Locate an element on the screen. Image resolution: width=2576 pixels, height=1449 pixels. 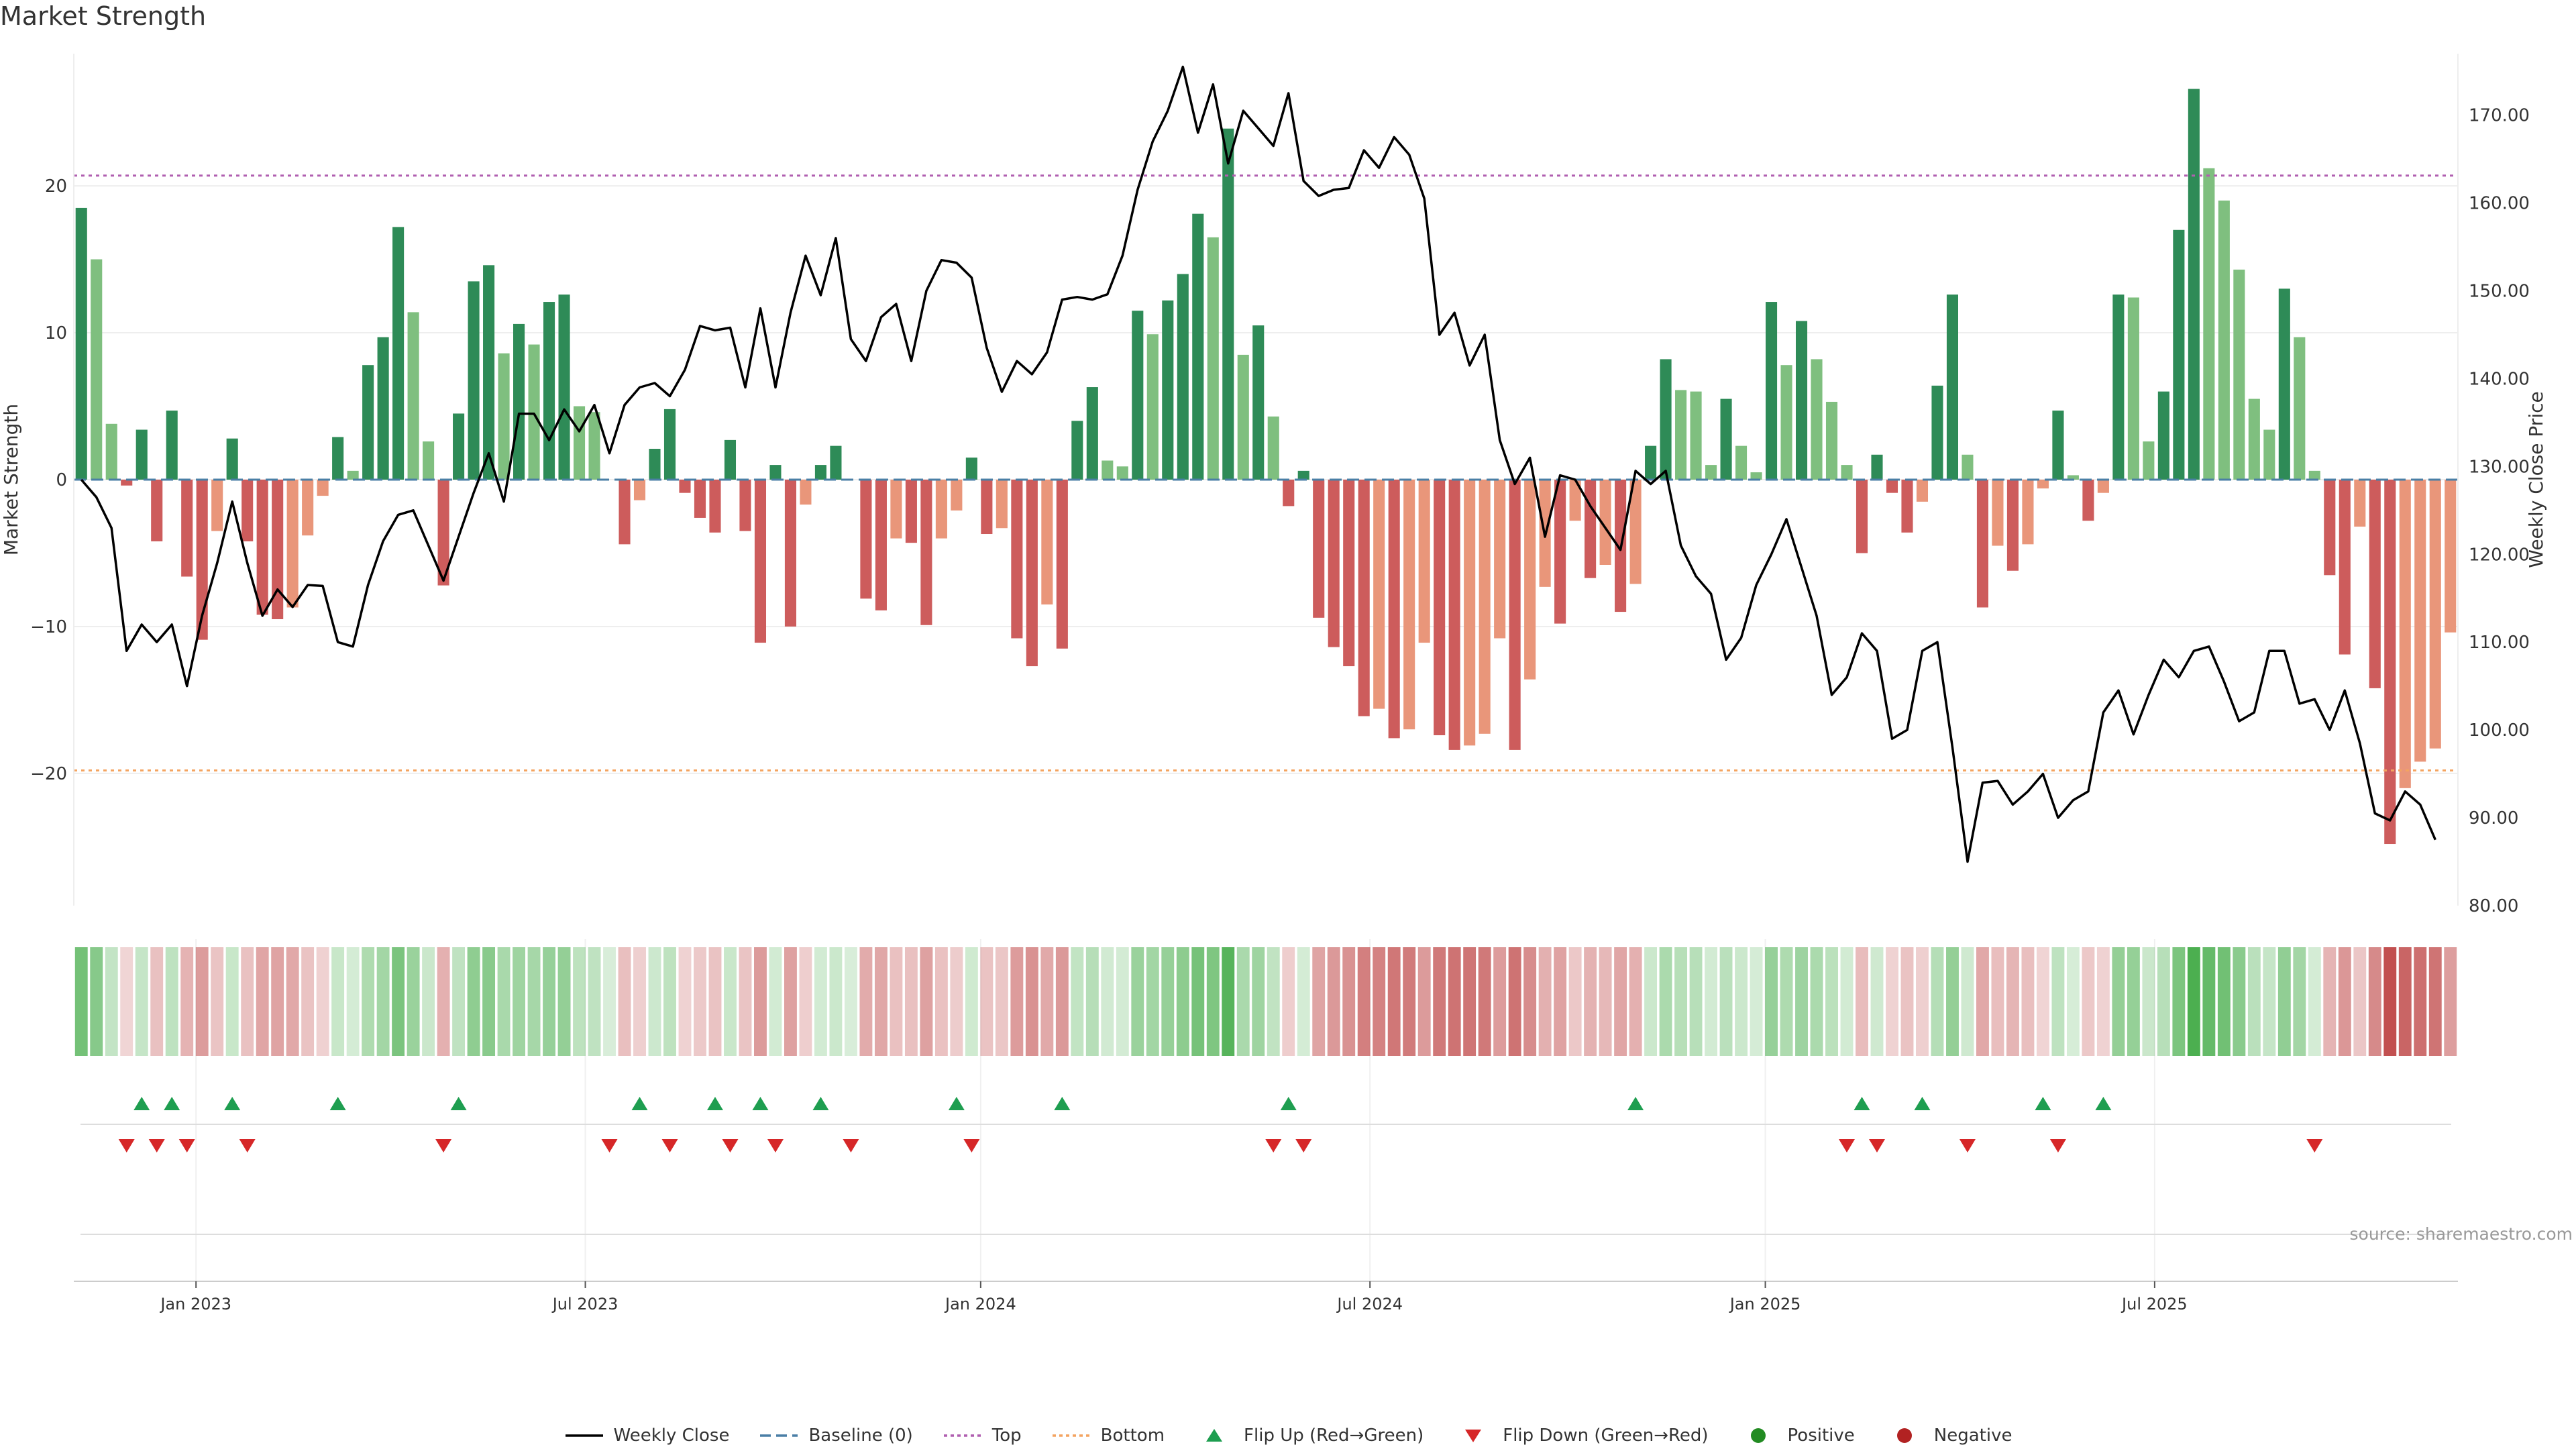
dashed-line-icon is located at coordinates (779, 1435).